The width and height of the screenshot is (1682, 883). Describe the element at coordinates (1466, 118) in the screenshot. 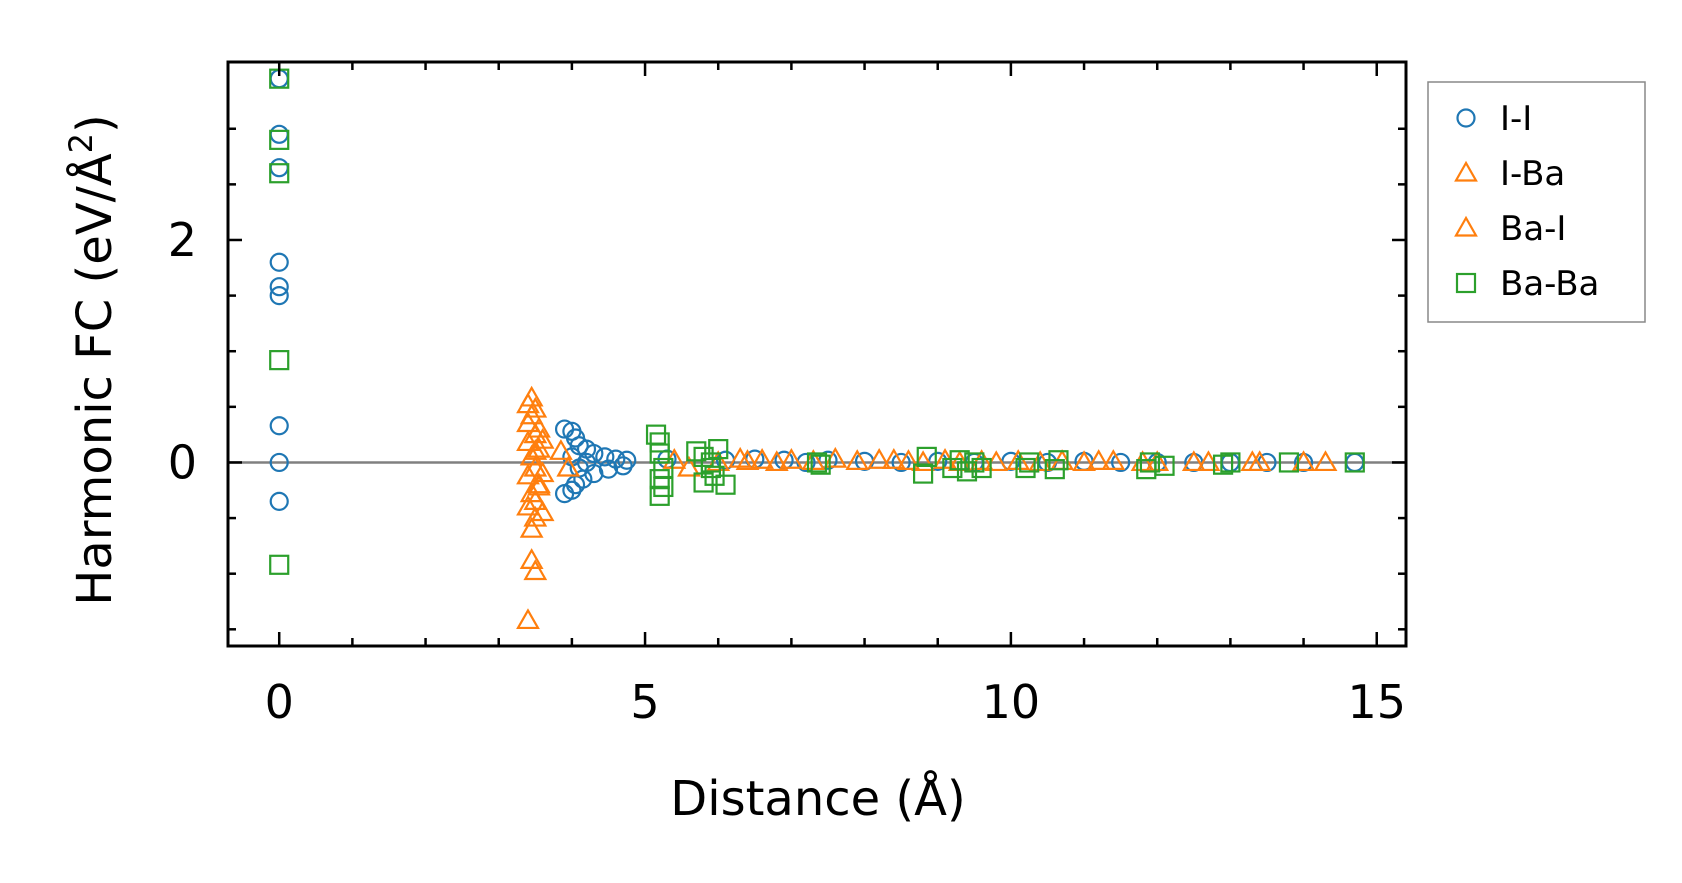

I see `legend-marker-i-i` at that location.